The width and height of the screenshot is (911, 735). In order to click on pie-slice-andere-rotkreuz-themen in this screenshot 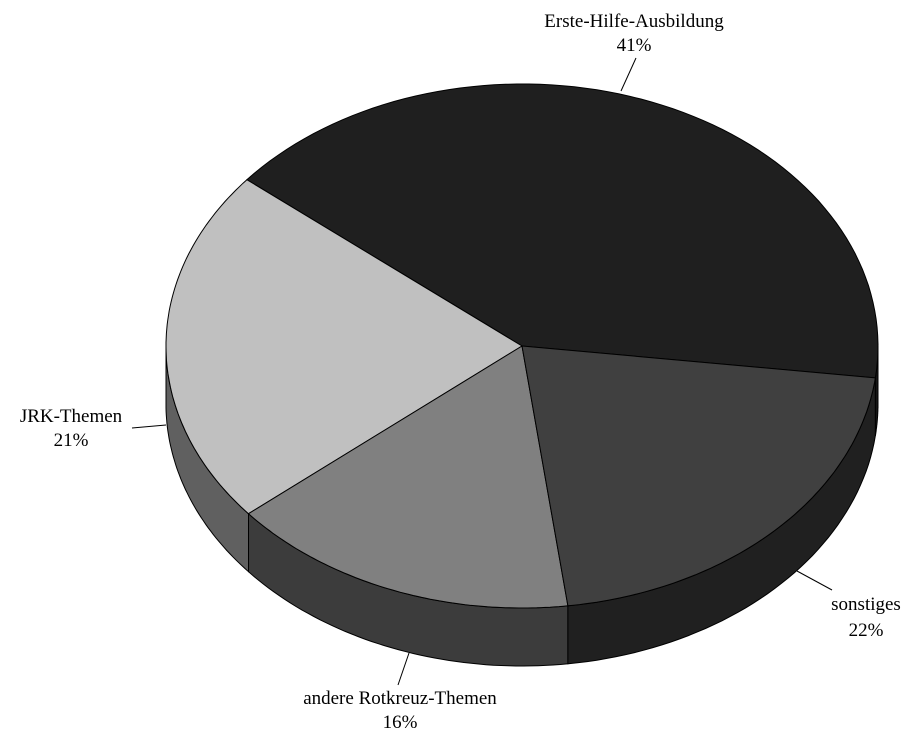, I will do `click(408, 477)`.